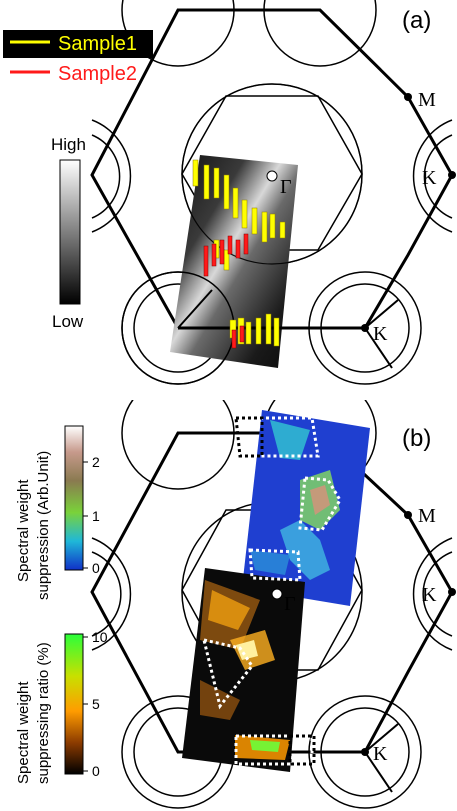 Image resolution: width=457 pixels, height=811 pixels. I want to click on m-label: M, so click(427, 100).